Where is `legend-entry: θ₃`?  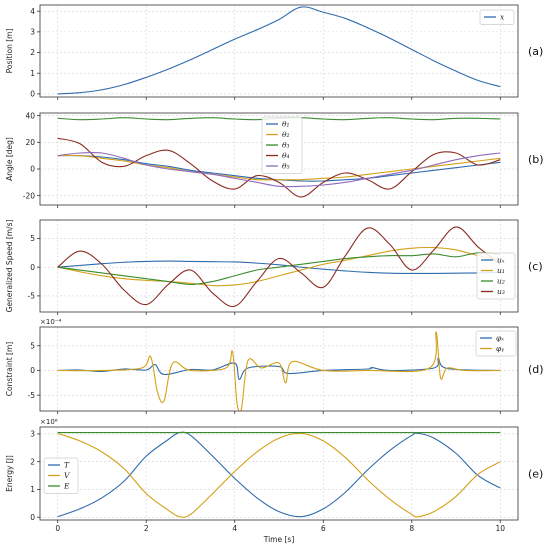 legend-entry: θ₃ is located at coordinates (286, 145).